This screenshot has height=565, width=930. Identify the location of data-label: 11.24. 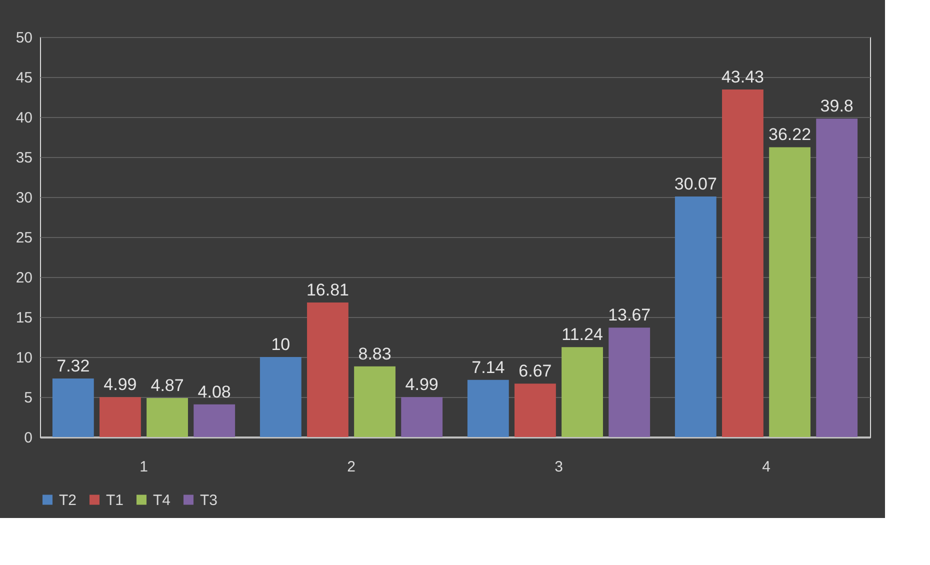
(582, 334).